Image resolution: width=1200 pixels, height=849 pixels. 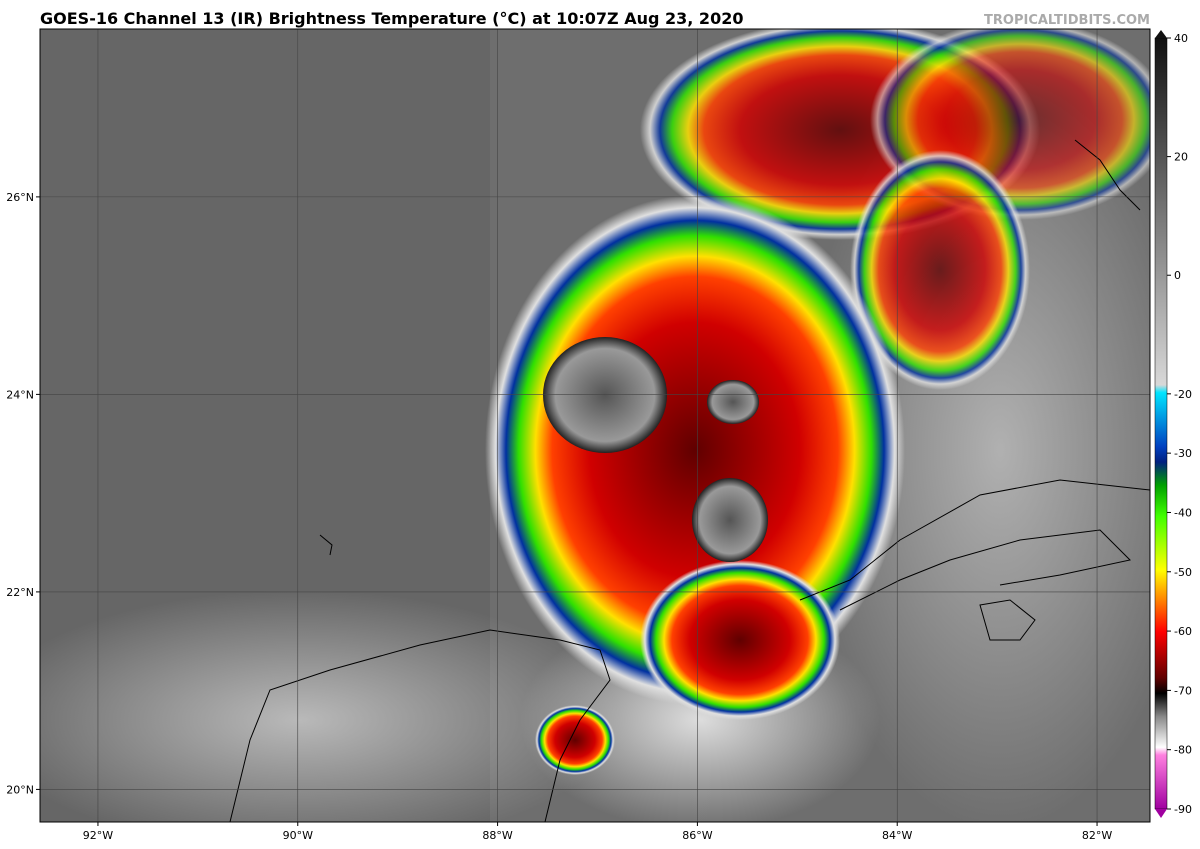 What do you see at coordinates (298, 835) in the screenshot?
I see `lon-label: 90°W` at bounding box center [298, 835].